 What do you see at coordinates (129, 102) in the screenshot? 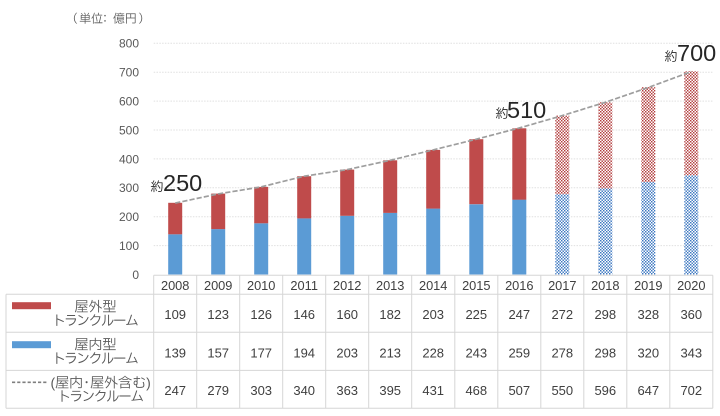
I see `svg-text: 600` at bounding box center [129, 102].